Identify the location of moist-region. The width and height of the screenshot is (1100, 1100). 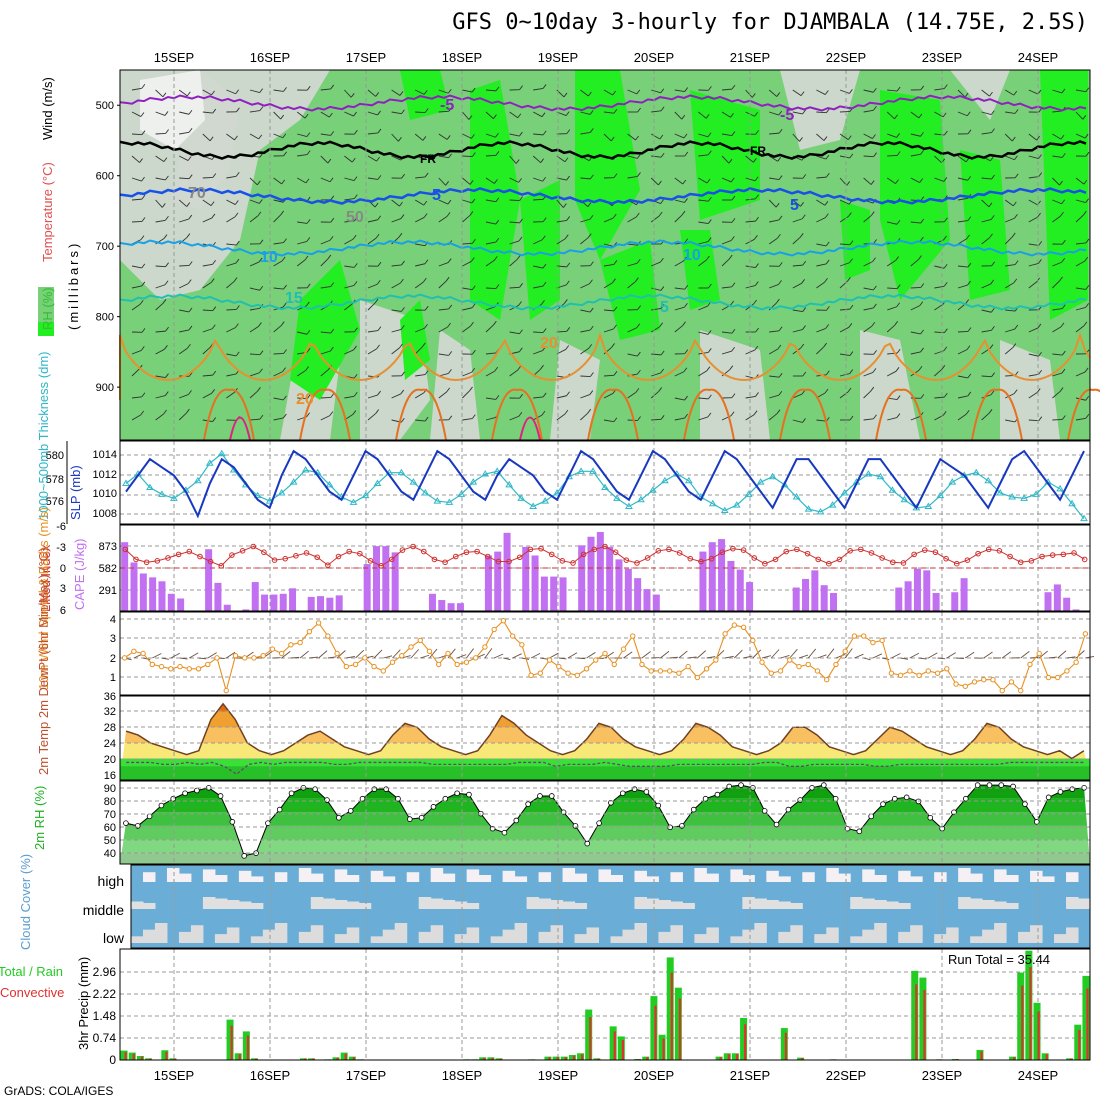
(1064, 195).